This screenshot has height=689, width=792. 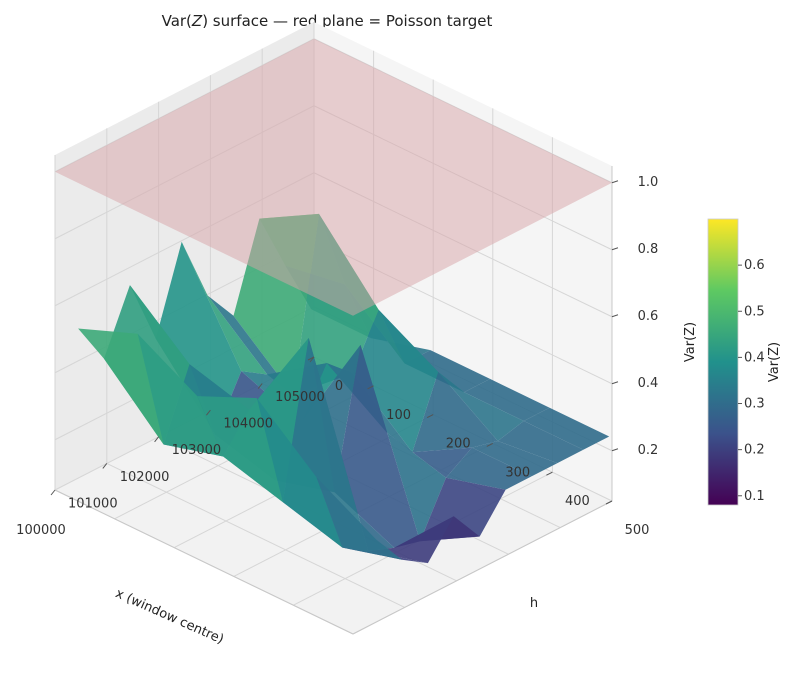 What do you see at coordinates (145, 477) in the screenshot?
I see `x-tick-label: 102000` at bounding box center [145, 477].